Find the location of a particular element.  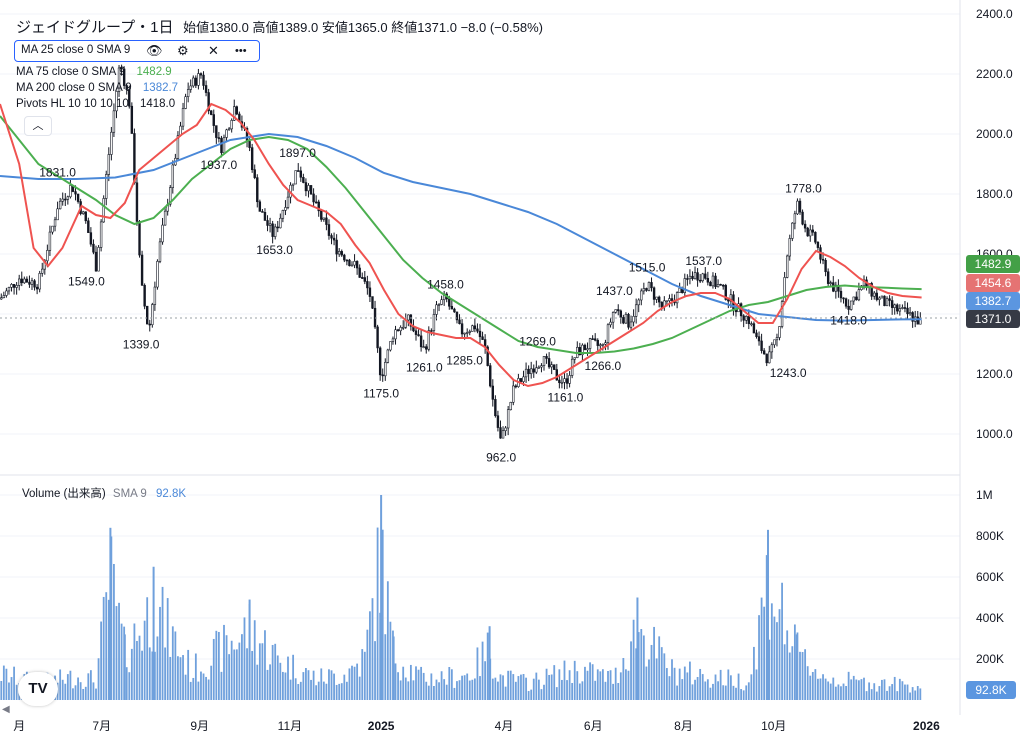

time-axis: 月 7月 9月 11月 2025 4月 6月 8月 10月 2026 is located at coordinates (476, 726).